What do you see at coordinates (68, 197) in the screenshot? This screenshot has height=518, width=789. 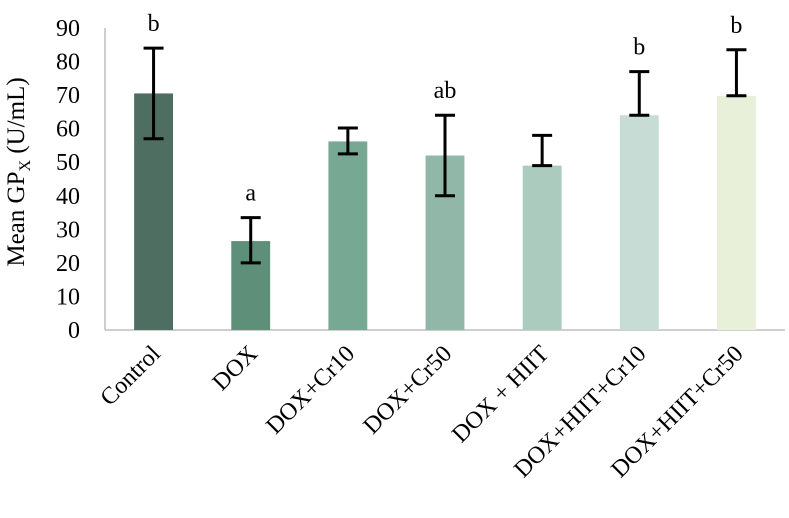 I see `y-tick-label: 40` at bounding box center [68, 197].